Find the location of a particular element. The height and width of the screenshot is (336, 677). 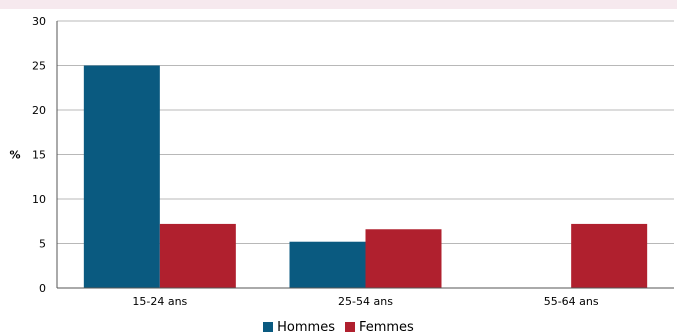

y-tick-label: 25 is located at coordinates (39, 66).